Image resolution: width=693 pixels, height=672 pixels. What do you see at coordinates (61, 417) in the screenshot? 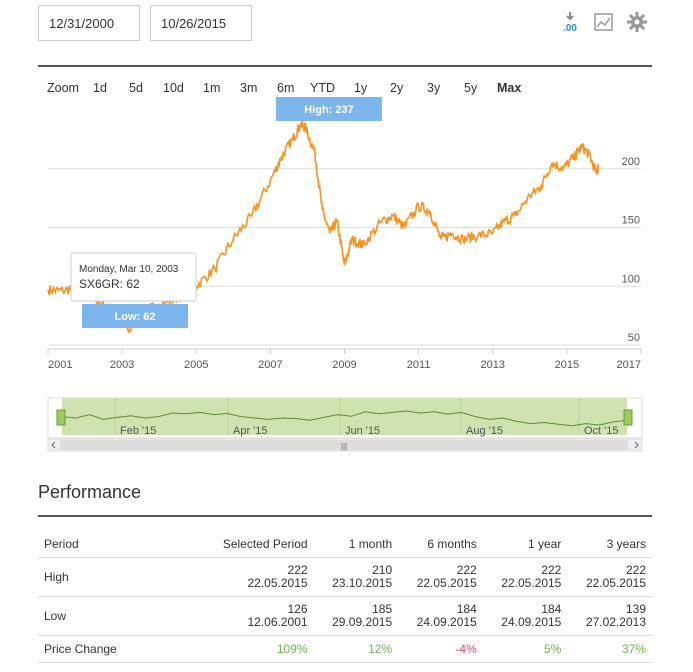
I see `navigator-left-handle` at bounding box center [61, 417].